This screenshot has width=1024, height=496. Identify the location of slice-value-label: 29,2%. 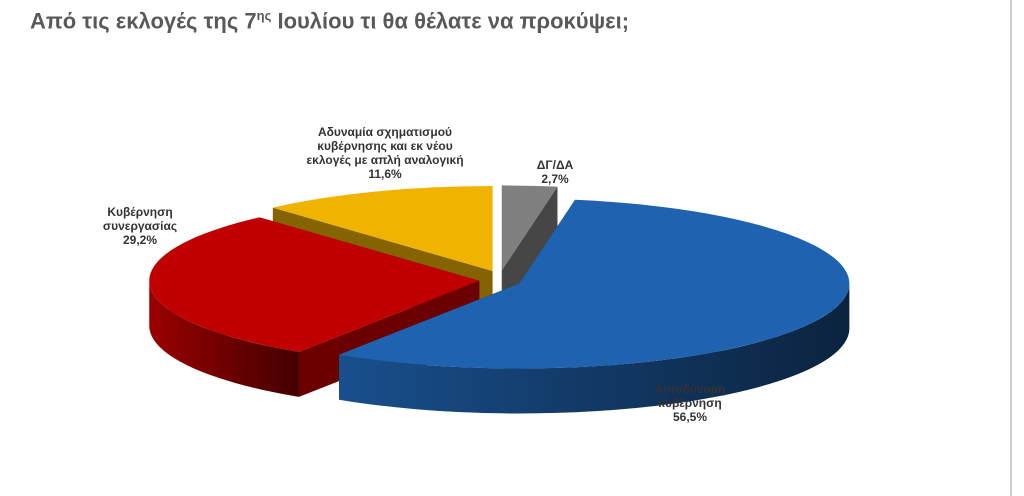
(140, 240).